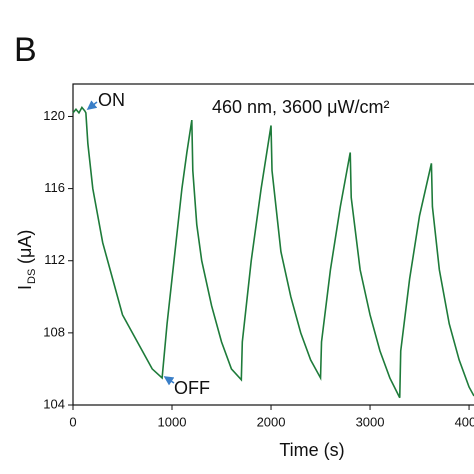 This screenshot has width=474, height=474. What do you see at coordinates (271, 421) in the screenshot?
I see `x-tick-label: 2000` at bounding box center [271, 421].